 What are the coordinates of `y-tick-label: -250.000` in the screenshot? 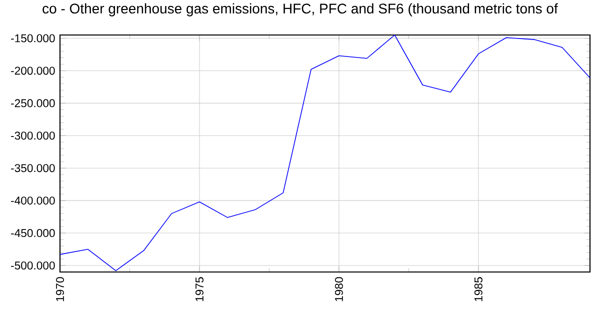 It's located at (33, 103).